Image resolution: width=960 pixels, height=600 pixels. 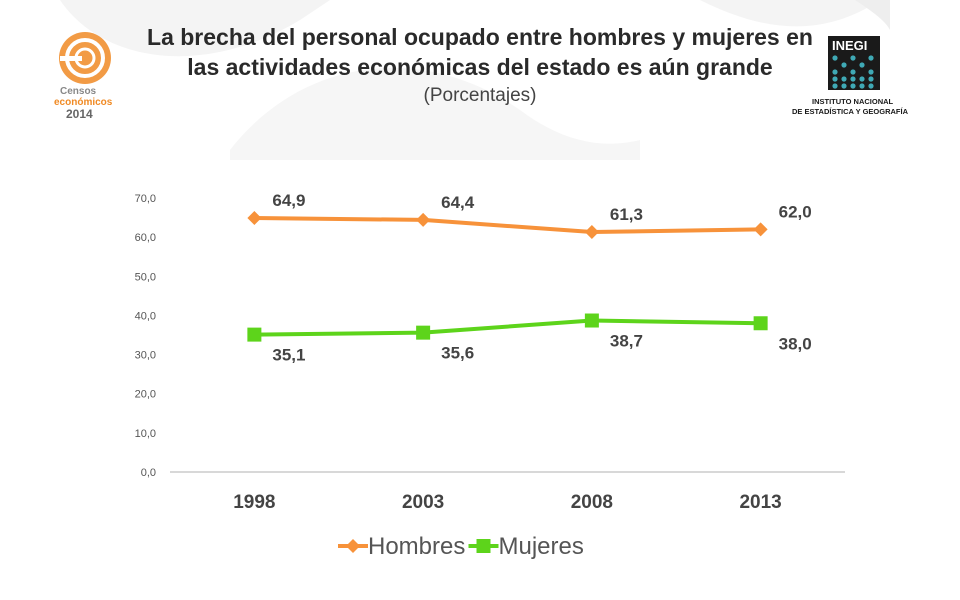 What do you see at coordinates (145, 316) in the screenshot?
I see `y-tick-label: 40,0` at bounding box center [145, 316].